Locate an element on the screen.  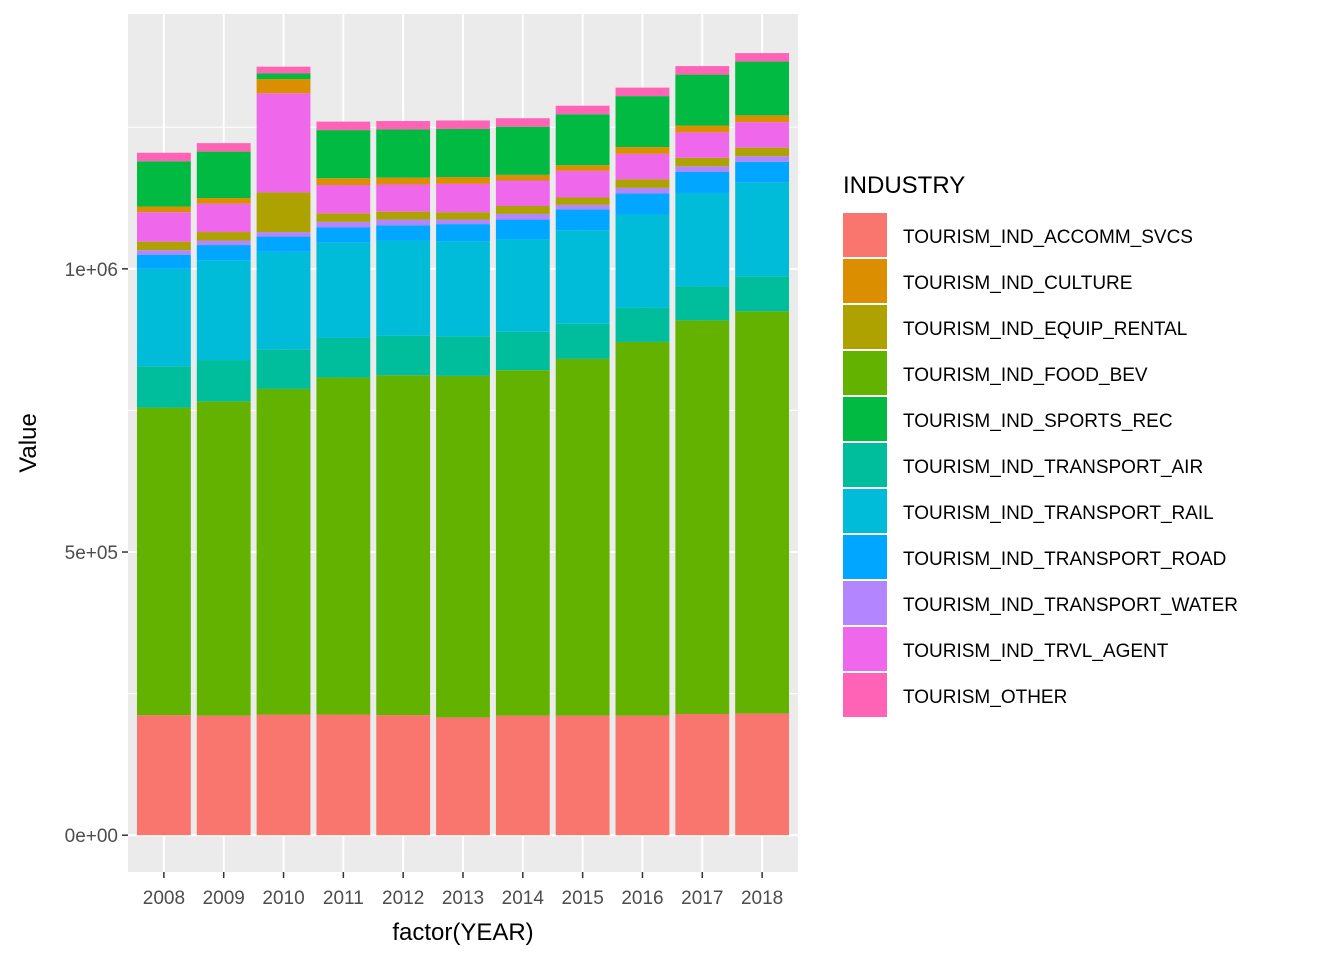
x-tick-label: 2015 is located at coordinates (583, 898).